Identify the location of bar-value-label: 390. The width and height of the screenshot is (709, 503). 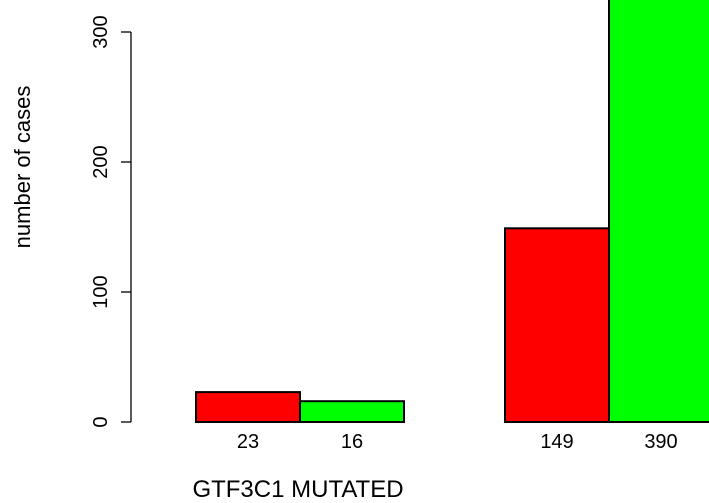
(660, 442).